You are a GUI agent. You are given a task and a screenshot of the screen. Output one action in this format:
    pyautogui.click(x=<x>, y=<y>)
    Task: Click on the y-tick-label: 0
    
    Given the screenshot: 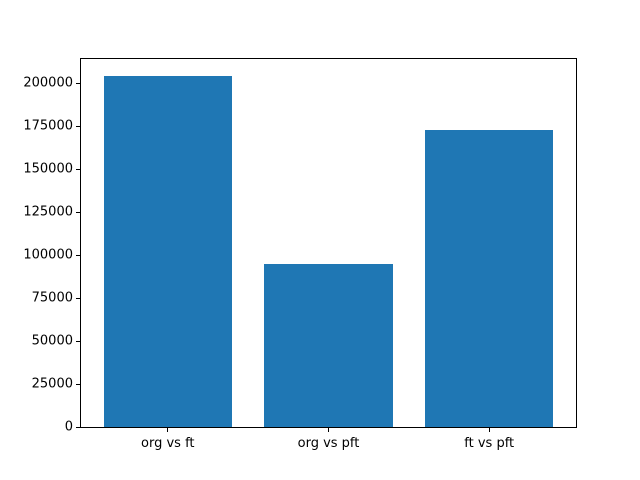 What is the action you would take?
    pyautogui.click(x=68, y=427)
    